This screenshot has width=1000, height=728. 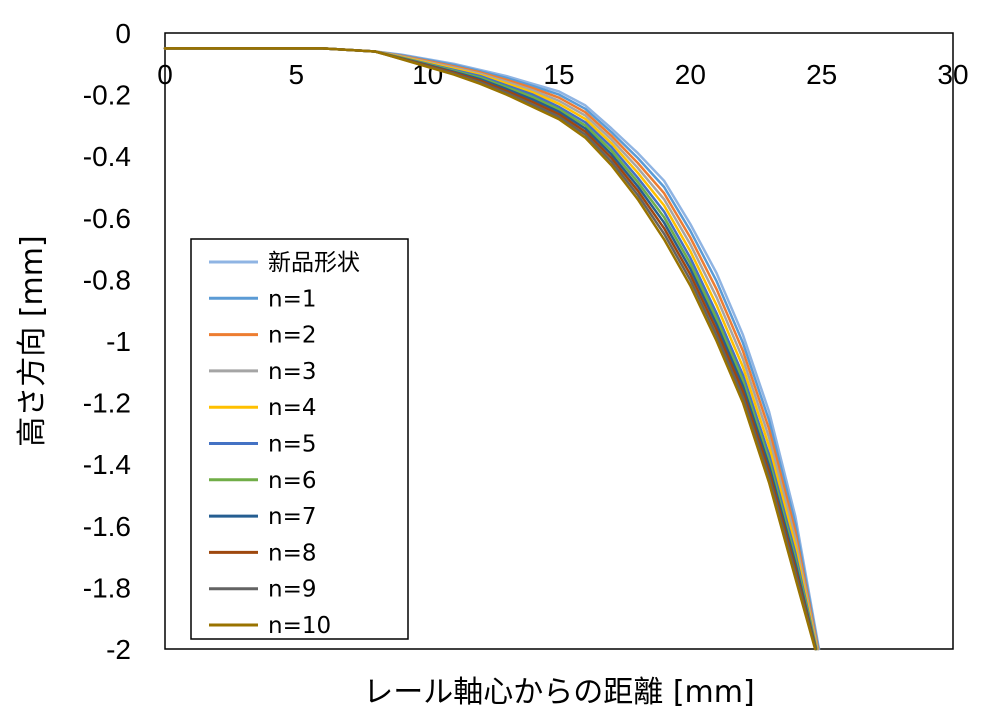 I want to click on legend-label: n=9, so click(x=292, y=590).